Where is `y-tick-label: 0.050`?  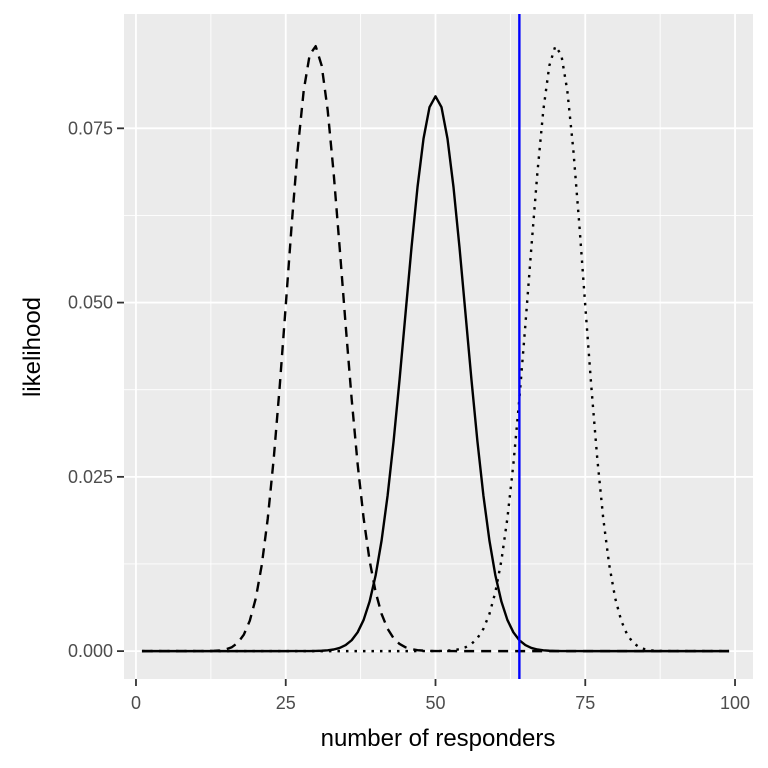 y-tick-label: 0.050 is located at coordinates (90, 303).